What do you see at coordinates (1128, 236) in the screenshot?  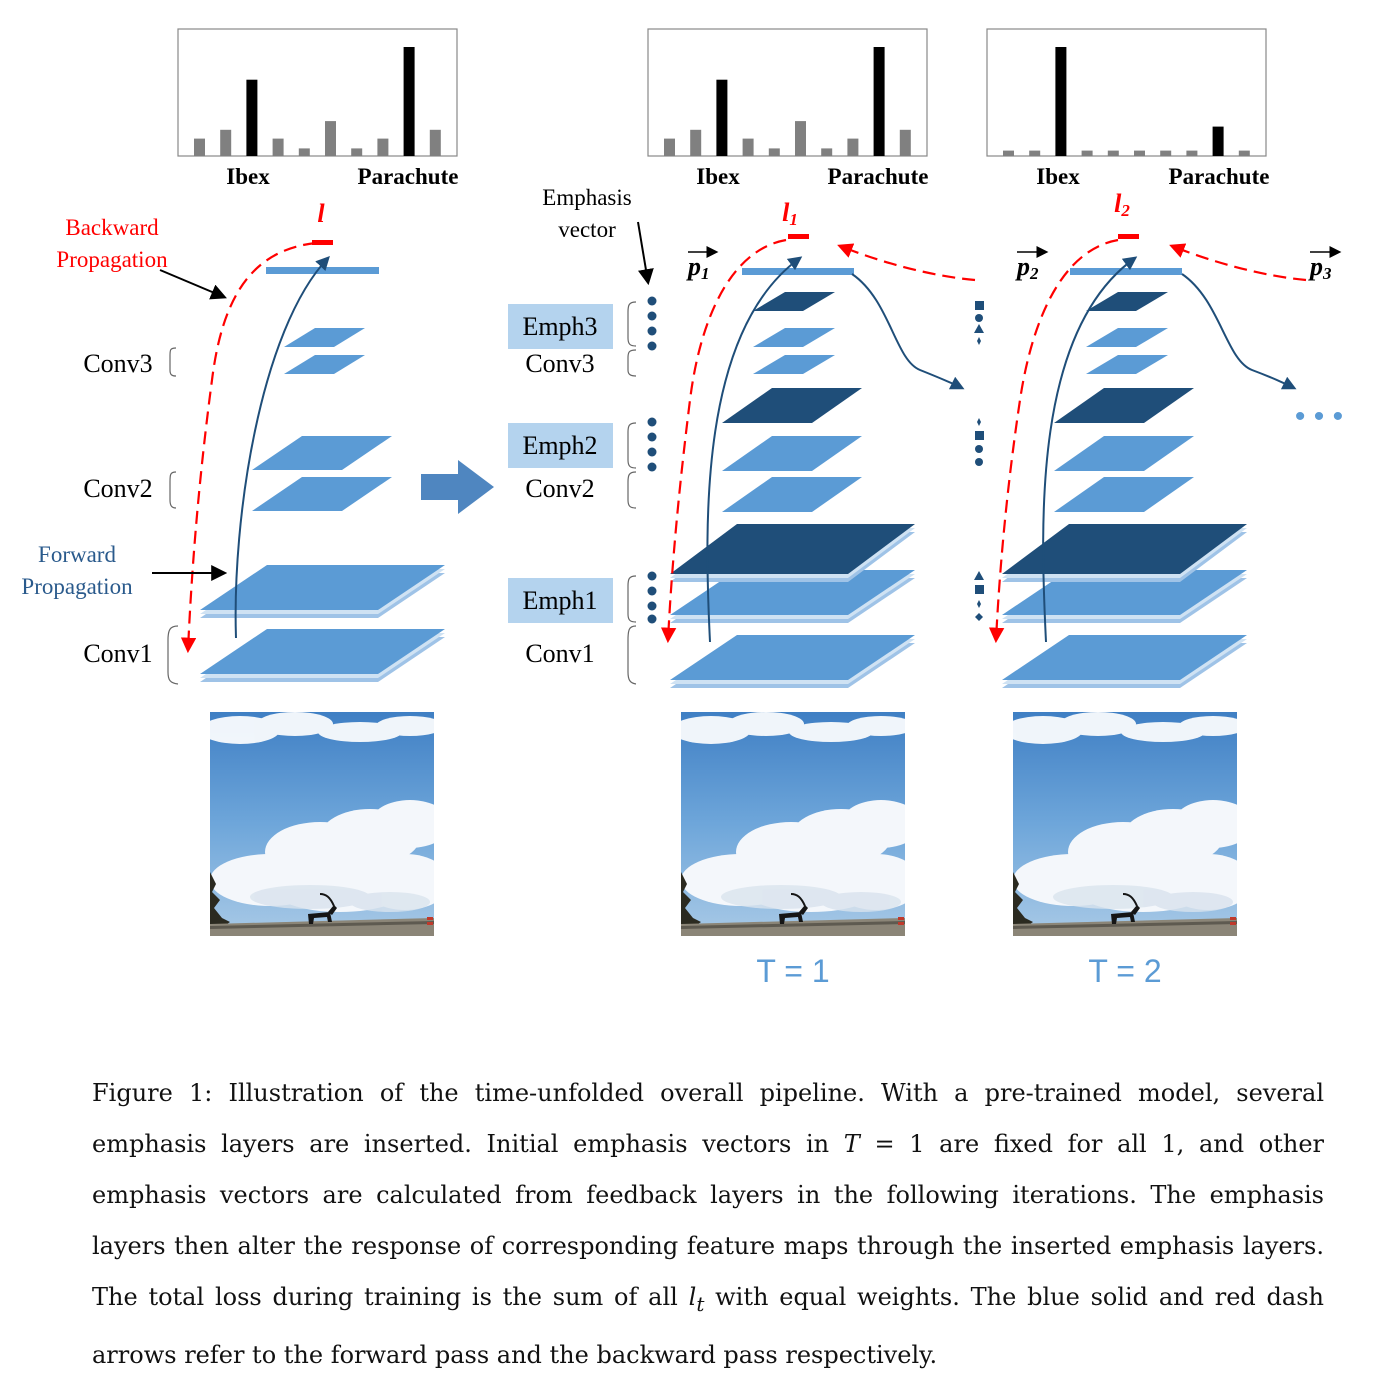 I see `t2-loss-marker` at bounding box center [1128, 236].